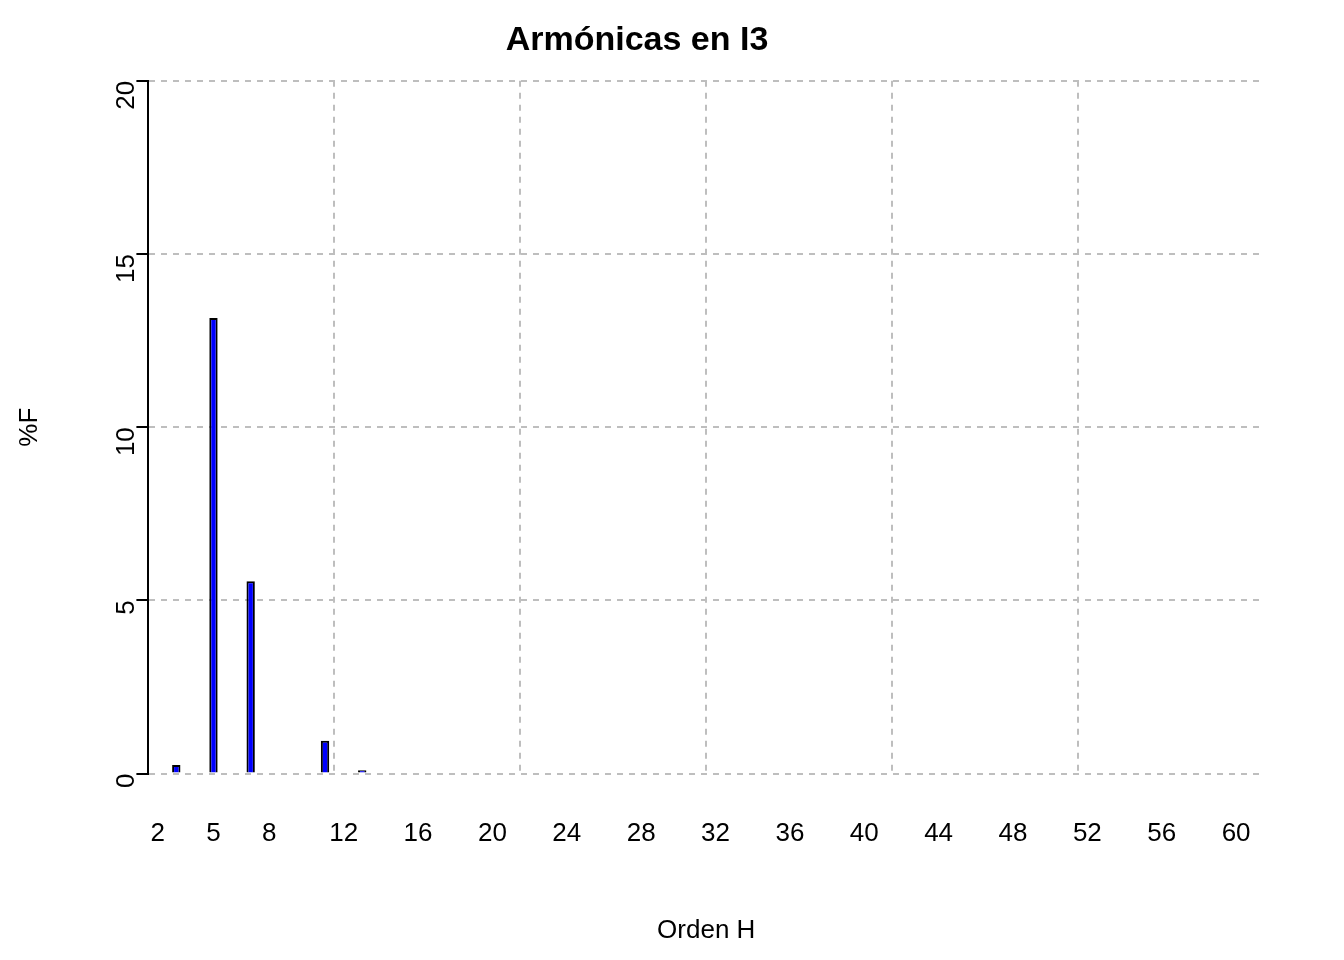 This screenshot has height=960, width=1344. Describe the element at coordinates (269, 832) in the screenshot. I see `x-tick-label: 8` at that location.